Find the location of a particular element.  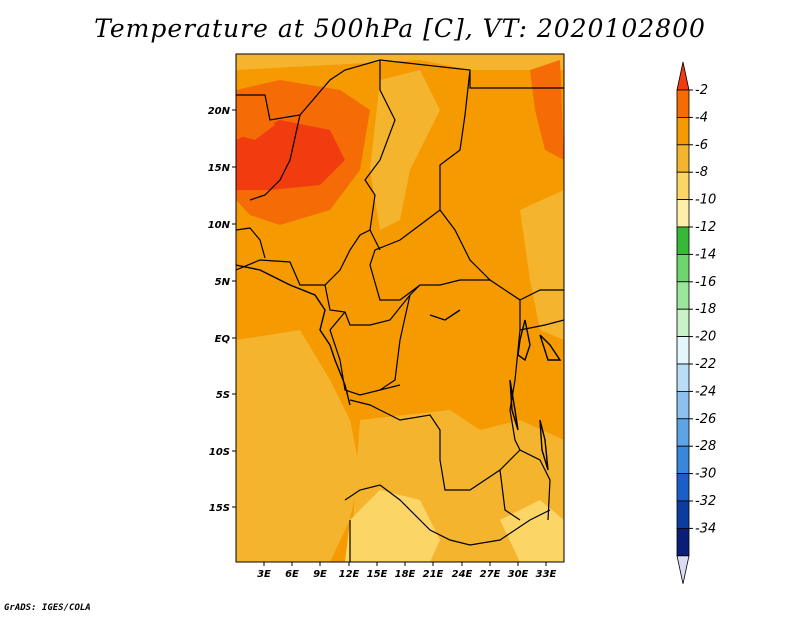

colorbar-label: -10 is located at coordinates (705, 200).